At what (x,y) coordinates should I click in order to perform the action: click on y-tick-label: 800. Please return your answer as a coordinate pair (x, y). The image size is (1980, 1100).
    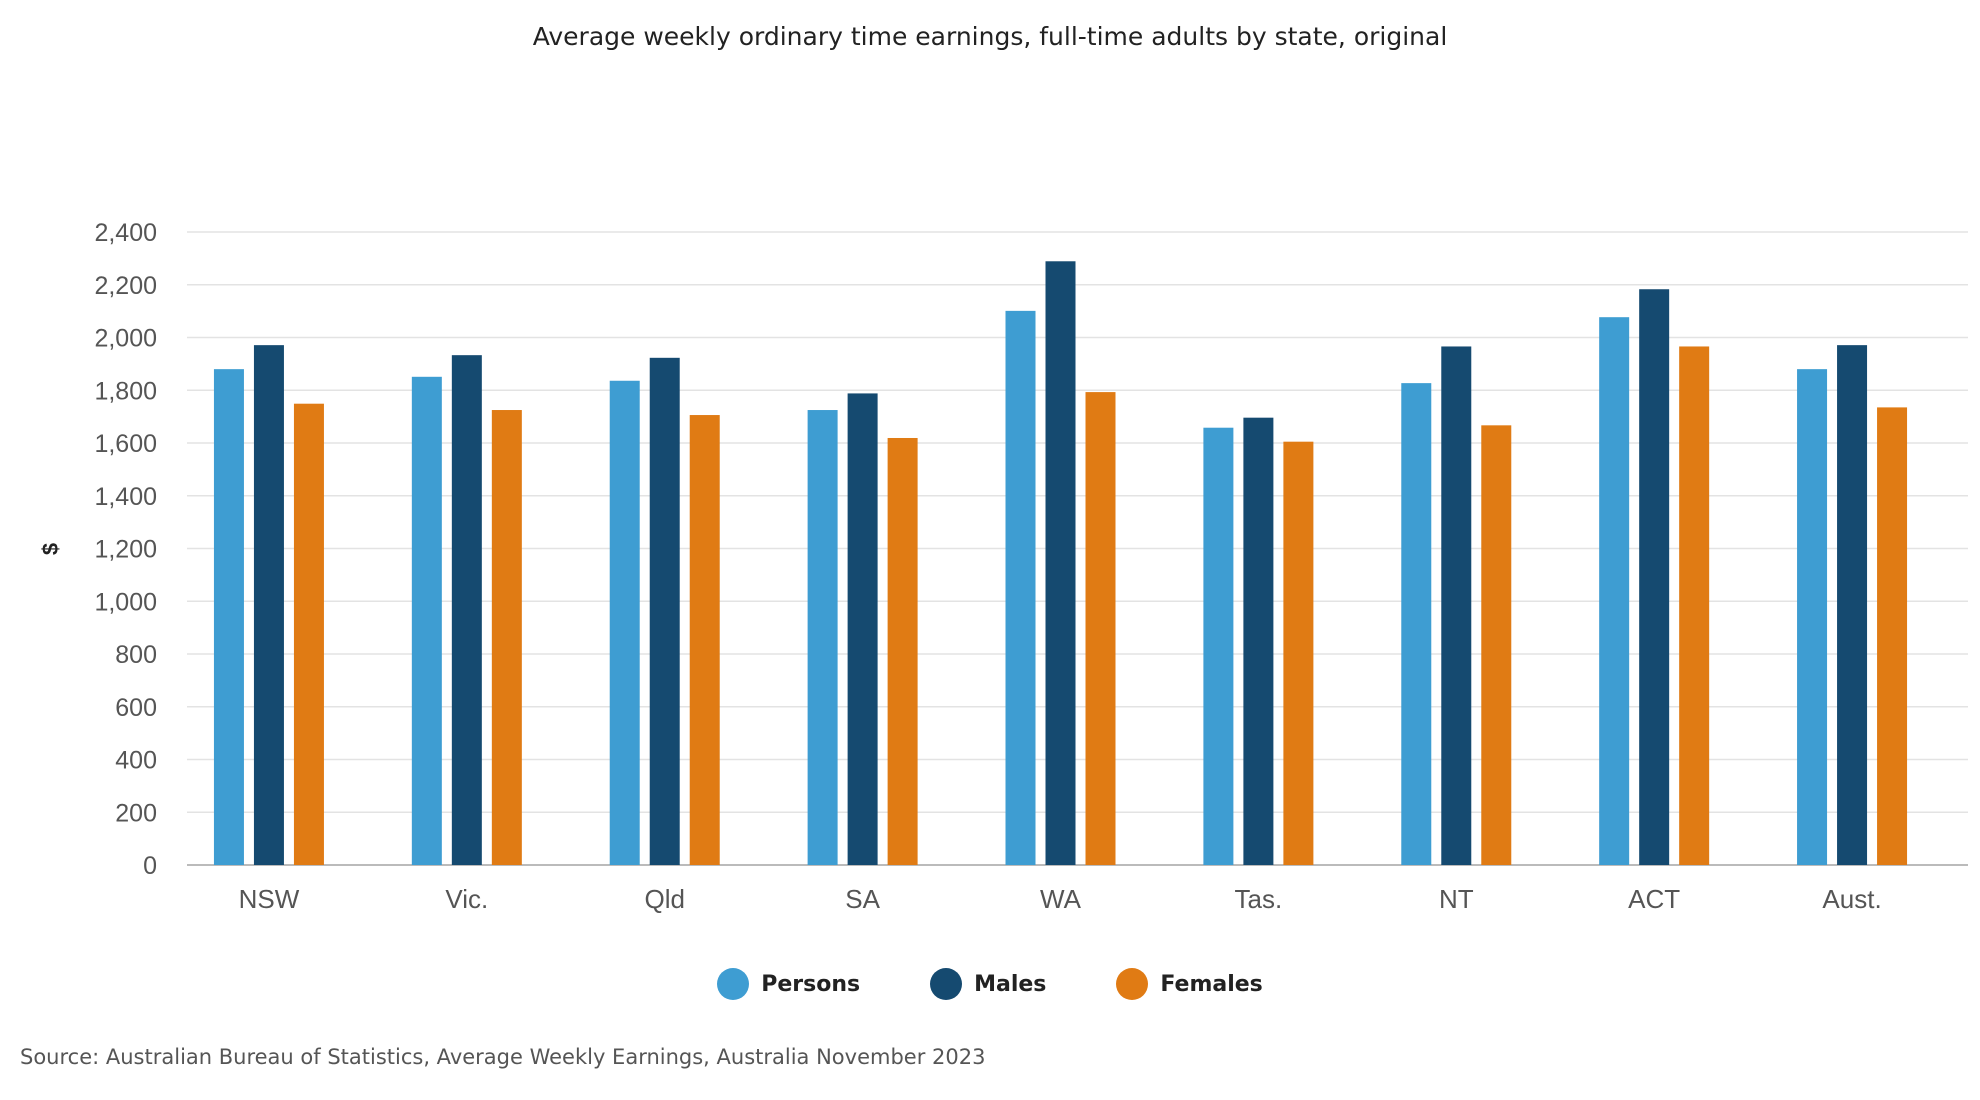
    Looking at the image, I should click on (136, 655).